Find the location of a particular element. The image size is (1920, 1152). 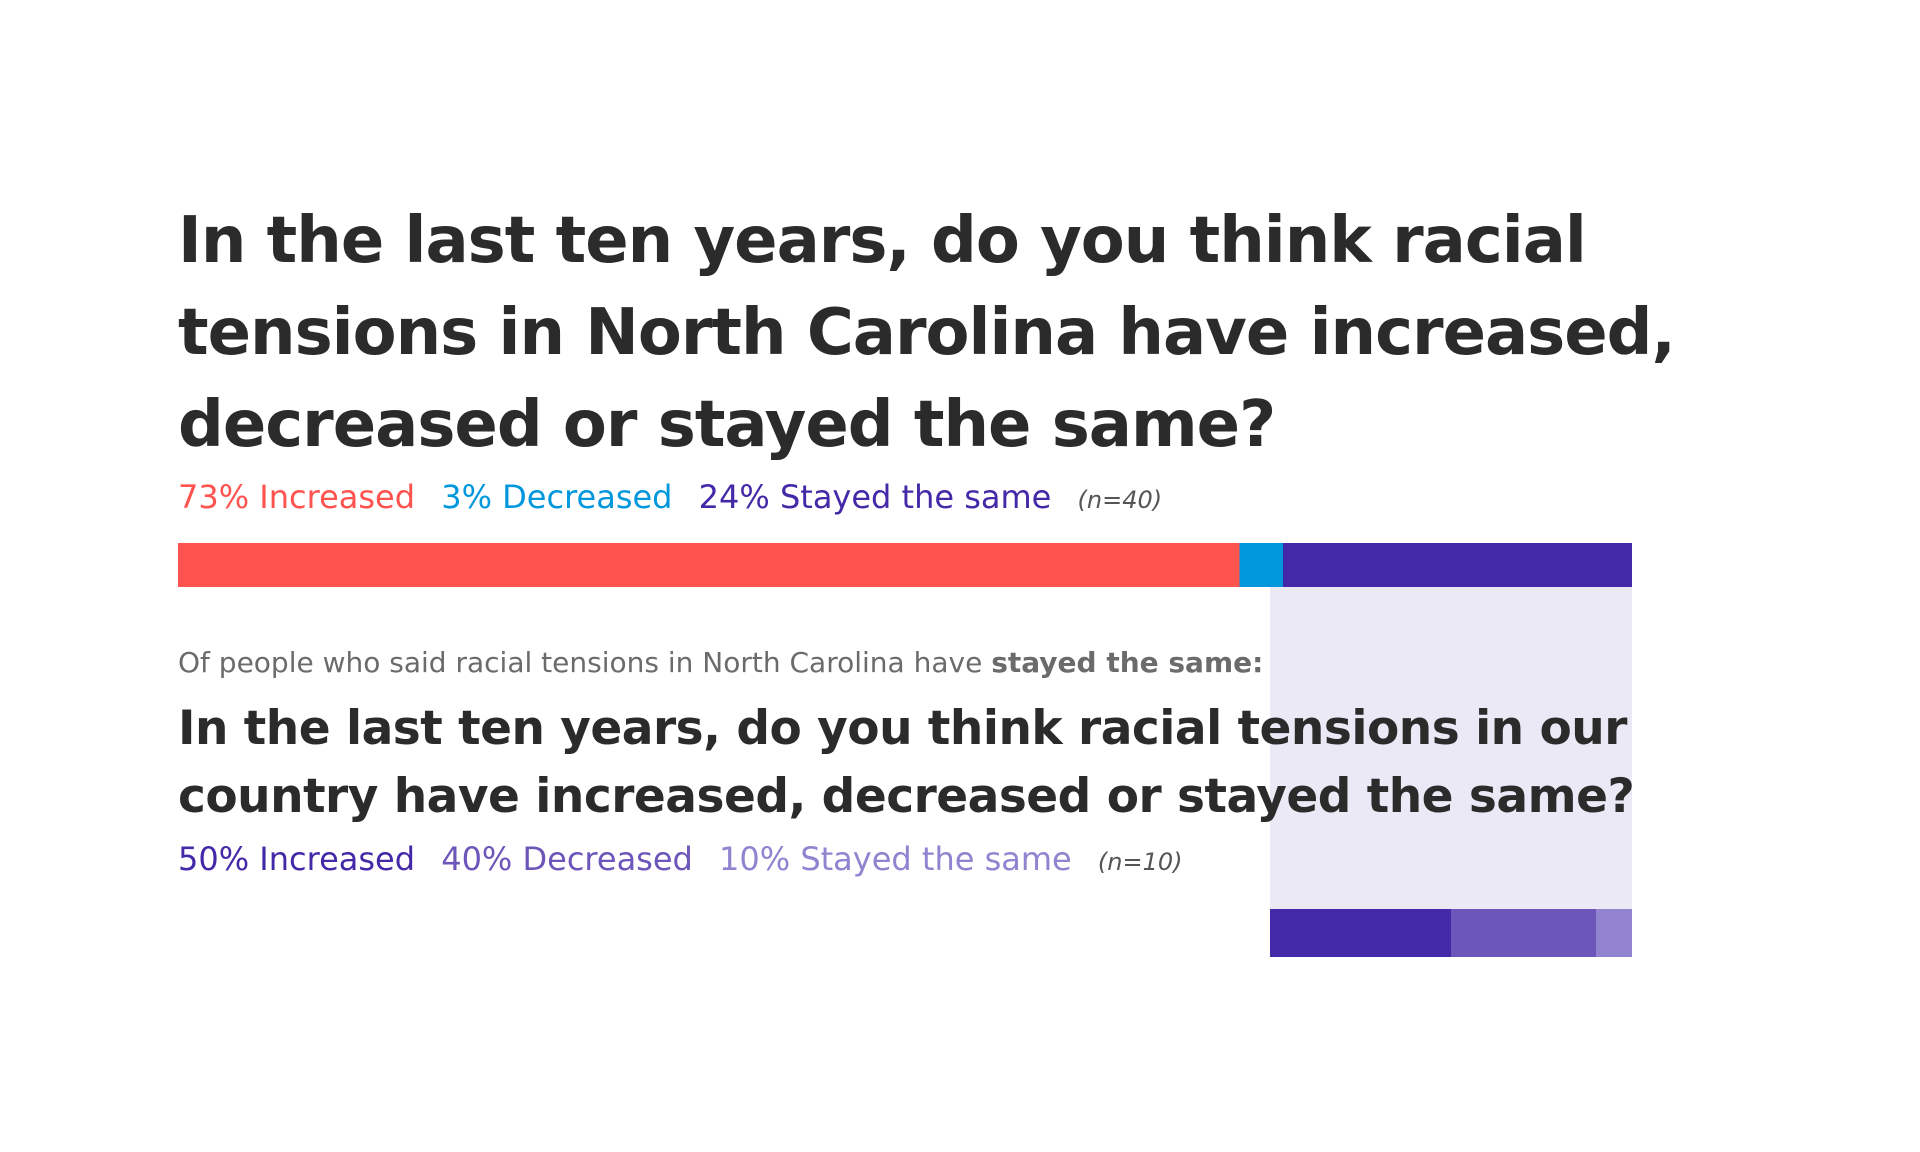

chart2-segment-stayed-the-same is located at coordinates (1613, 933).